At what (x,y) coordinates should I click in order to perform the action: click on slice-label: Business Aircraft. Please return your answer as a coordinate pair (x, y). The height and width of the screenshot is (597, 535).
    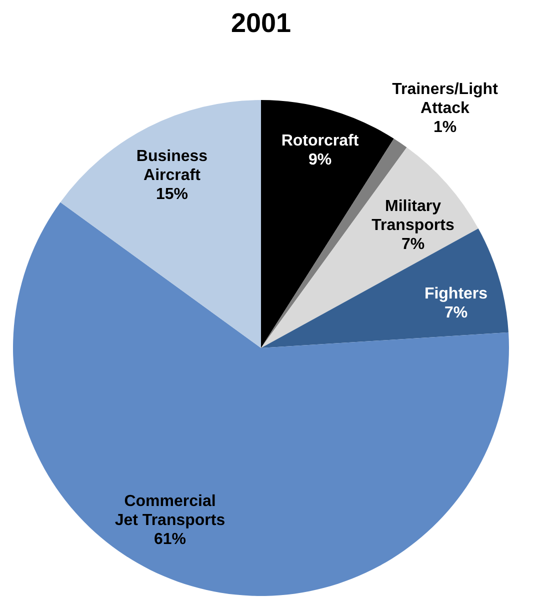
    Looking at the image, I should click on (172, 166).